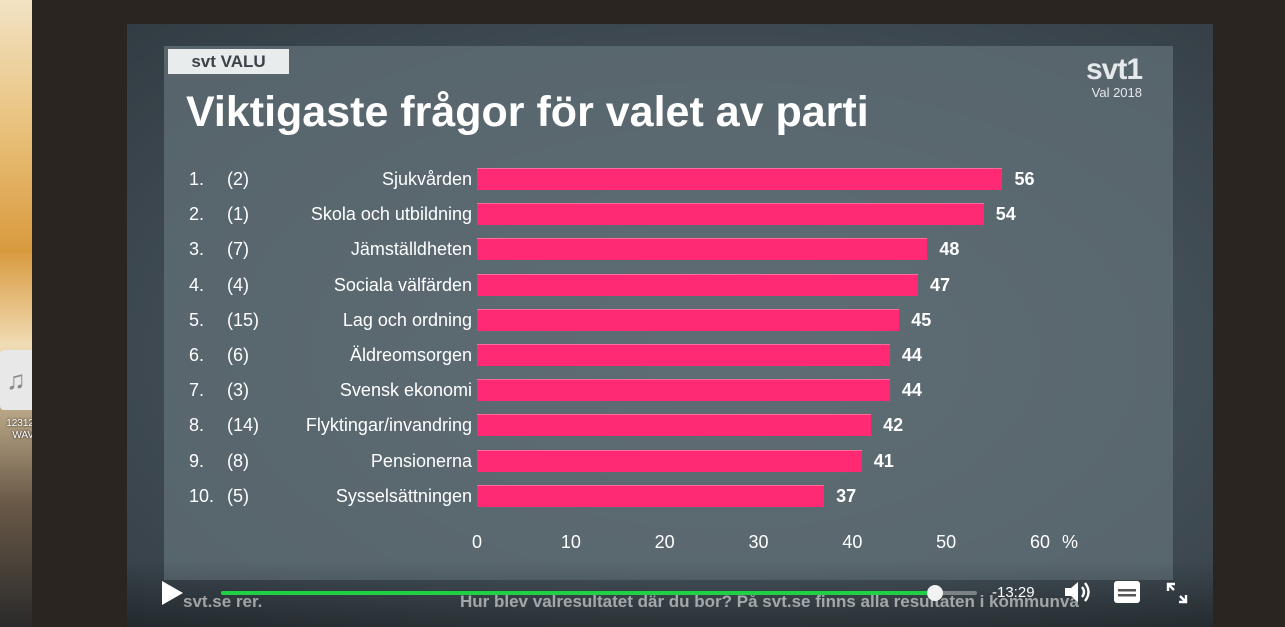 The width and height of the screenshot is (1285, 627). I want to click on chart-row: 6. (6) Äldreomsorgen 44, so click(600, 355).